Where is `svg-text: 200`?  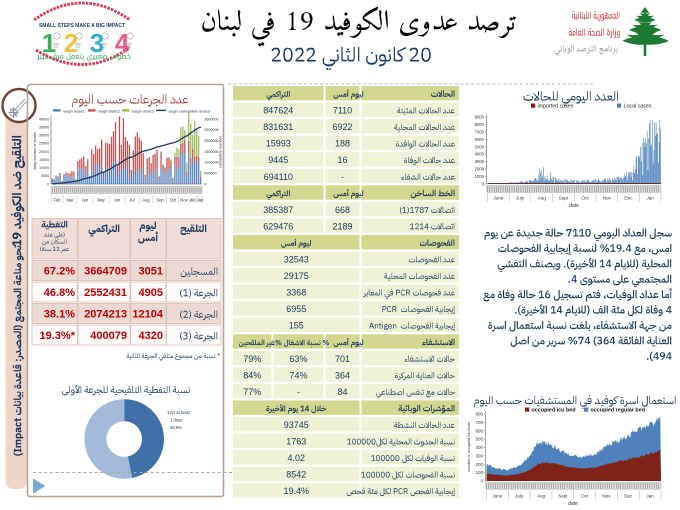 svg-text: 200 is located at coordinates (479, 464).